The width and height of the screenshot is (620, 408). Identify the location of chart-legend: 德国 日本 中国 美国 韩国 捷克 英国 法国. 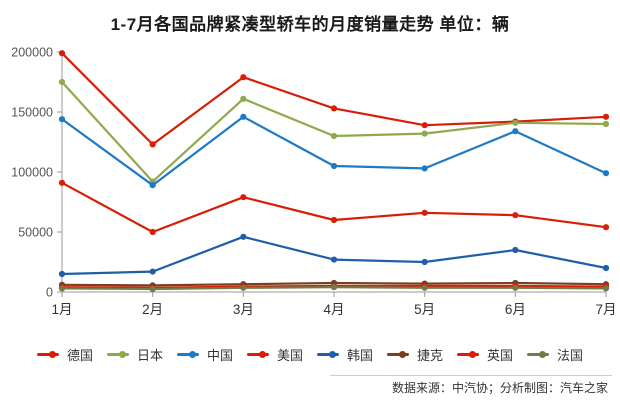
(310, 354).